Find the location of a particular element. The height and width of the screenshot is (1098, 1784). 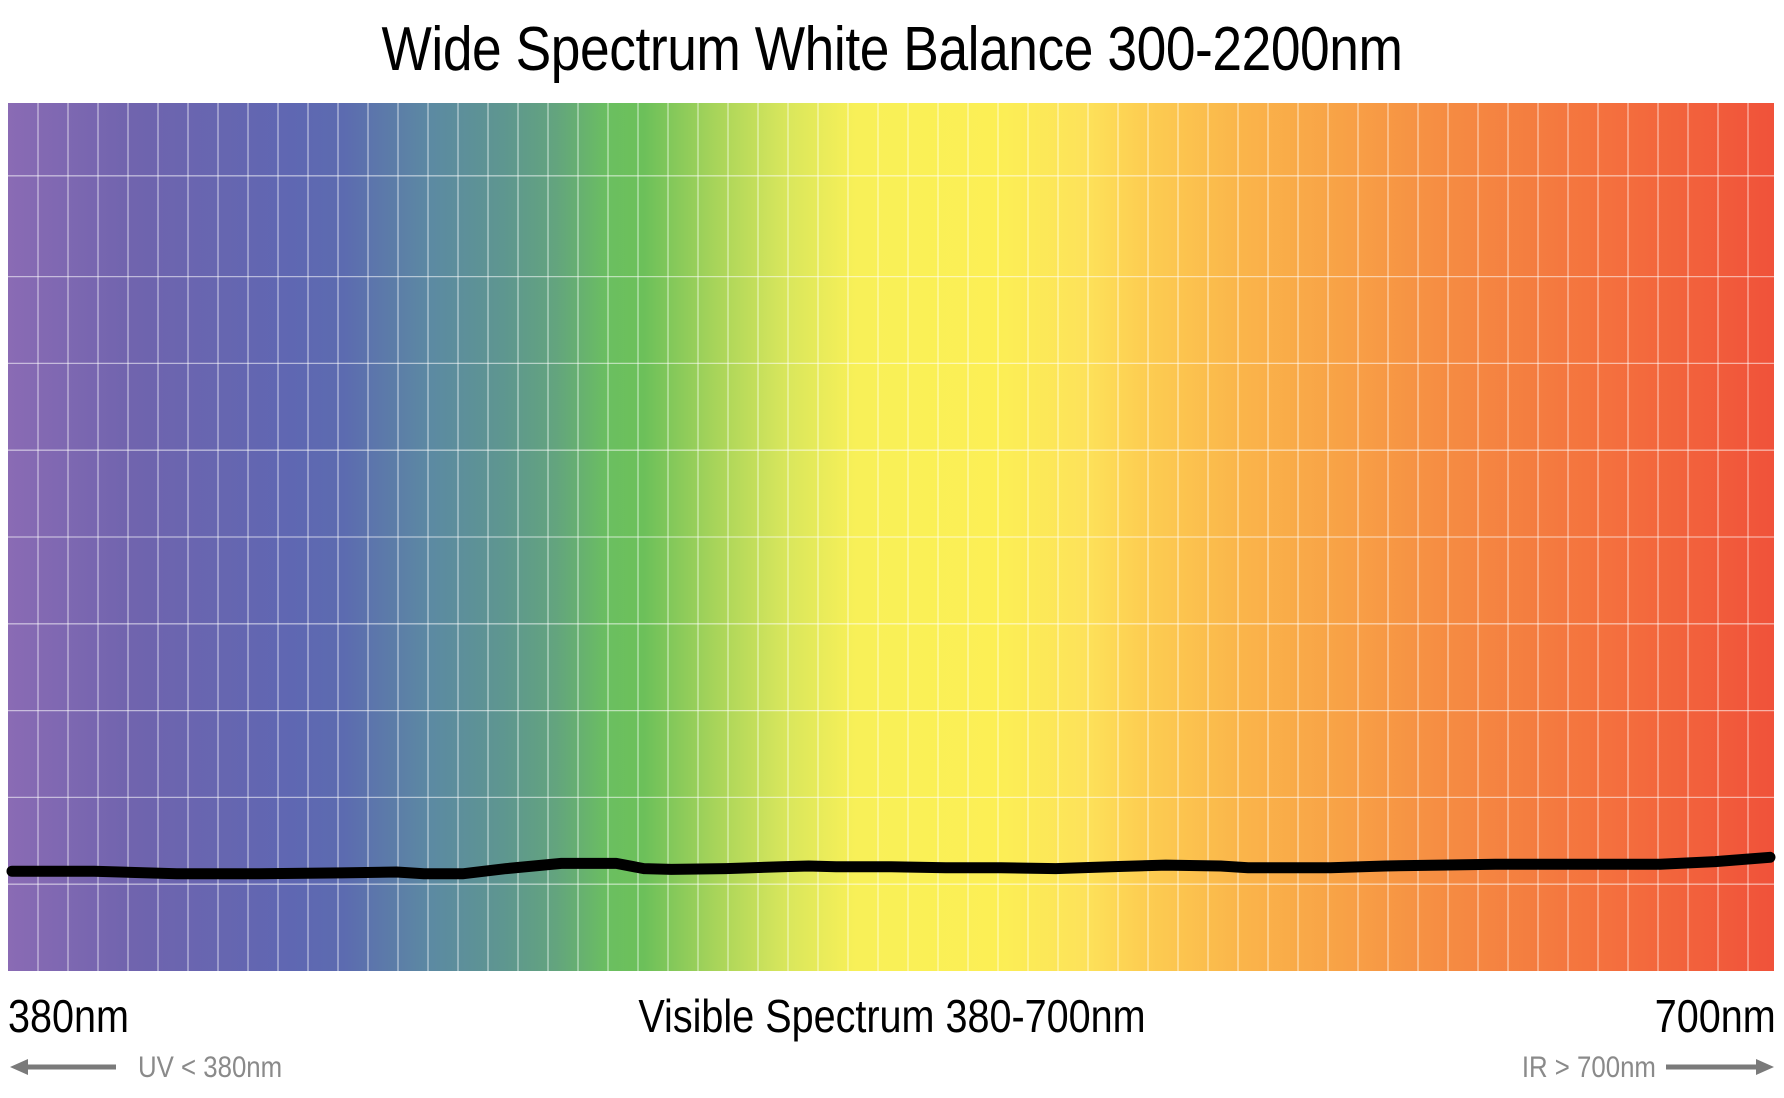

x-axis-end-label: 700nm is located at coordinates (1715, 1016).